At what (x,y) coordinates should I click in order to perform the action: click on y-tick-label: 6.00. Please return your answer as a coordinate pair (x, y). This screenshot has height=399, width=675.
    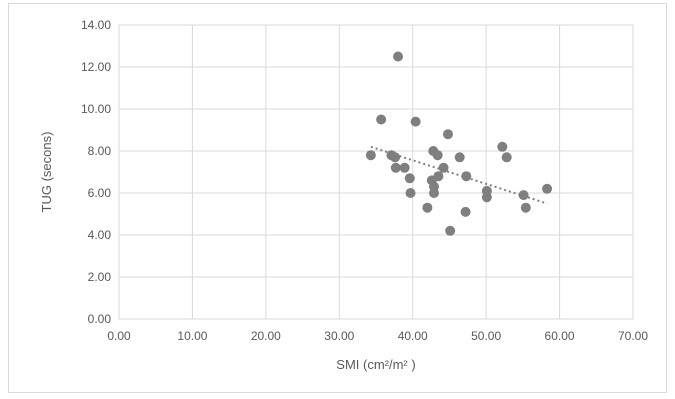
    Looking at the image, I should click on (100, 193).